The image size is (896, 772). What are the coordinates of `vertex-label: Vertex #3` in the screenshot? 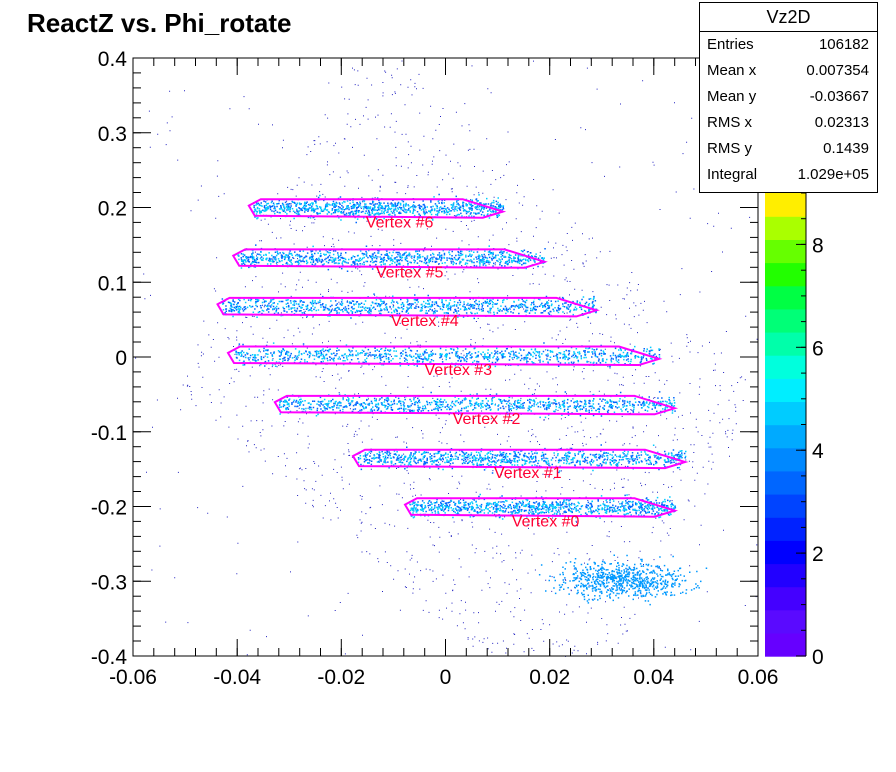 It's located at (459, 370).